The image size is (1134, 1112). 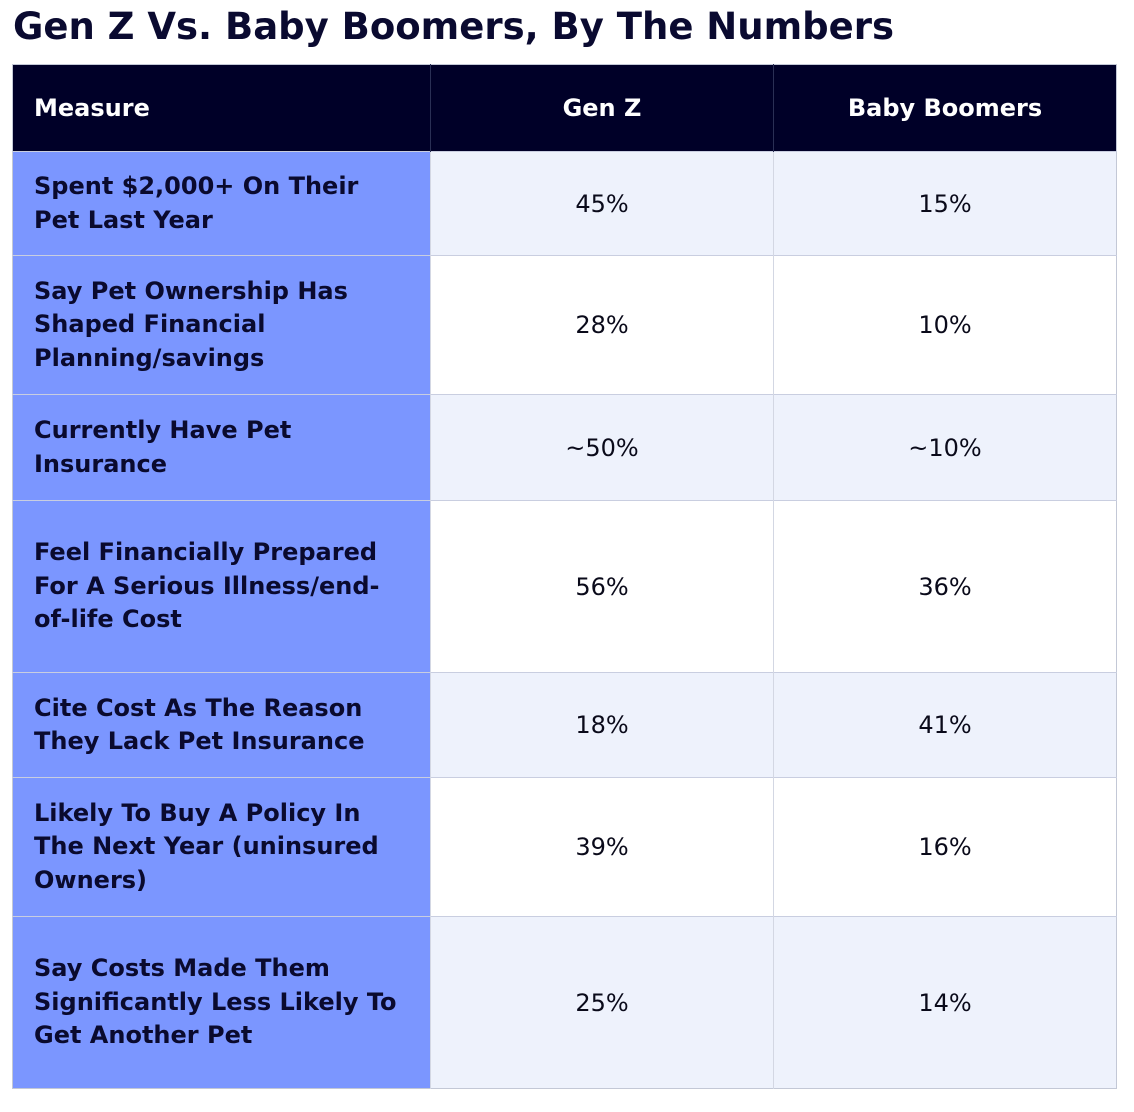 What do you see at coordinates (221, 108) in the screenshot?
I see `column-header-measure: Measure` at bounding box center [221, 108].